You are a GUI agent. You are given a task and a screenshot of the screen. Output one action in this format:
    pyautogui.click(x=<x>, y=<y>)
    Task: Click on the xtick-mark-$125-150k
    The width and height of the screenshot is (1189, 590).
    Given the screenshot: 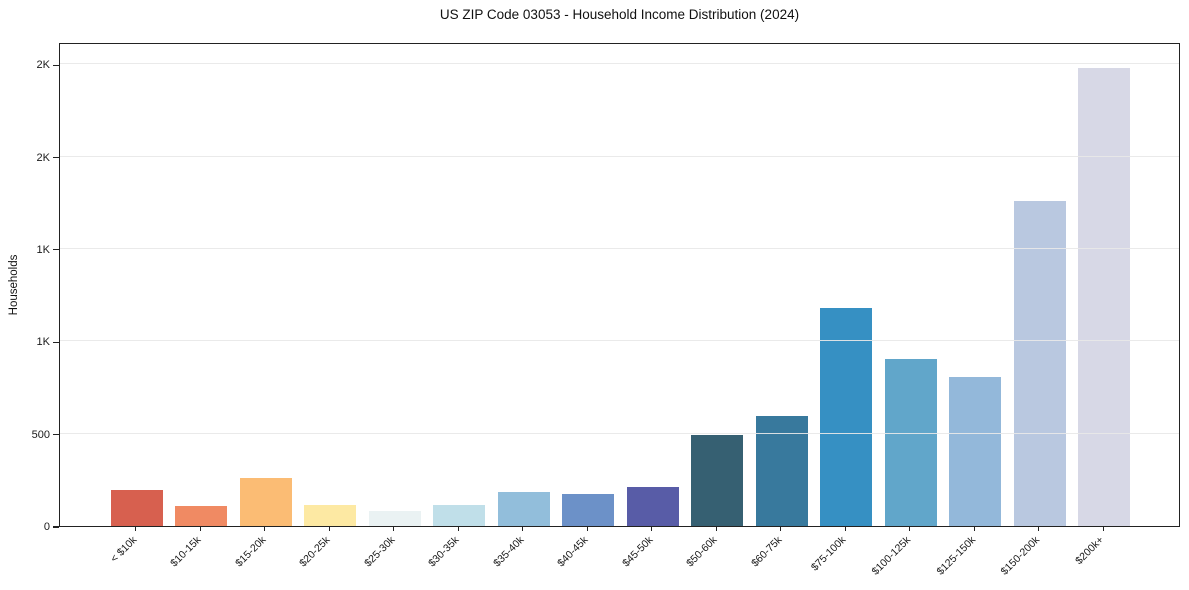 What is the action you would take?
    pyautogui.click(x=974, y=529)
    